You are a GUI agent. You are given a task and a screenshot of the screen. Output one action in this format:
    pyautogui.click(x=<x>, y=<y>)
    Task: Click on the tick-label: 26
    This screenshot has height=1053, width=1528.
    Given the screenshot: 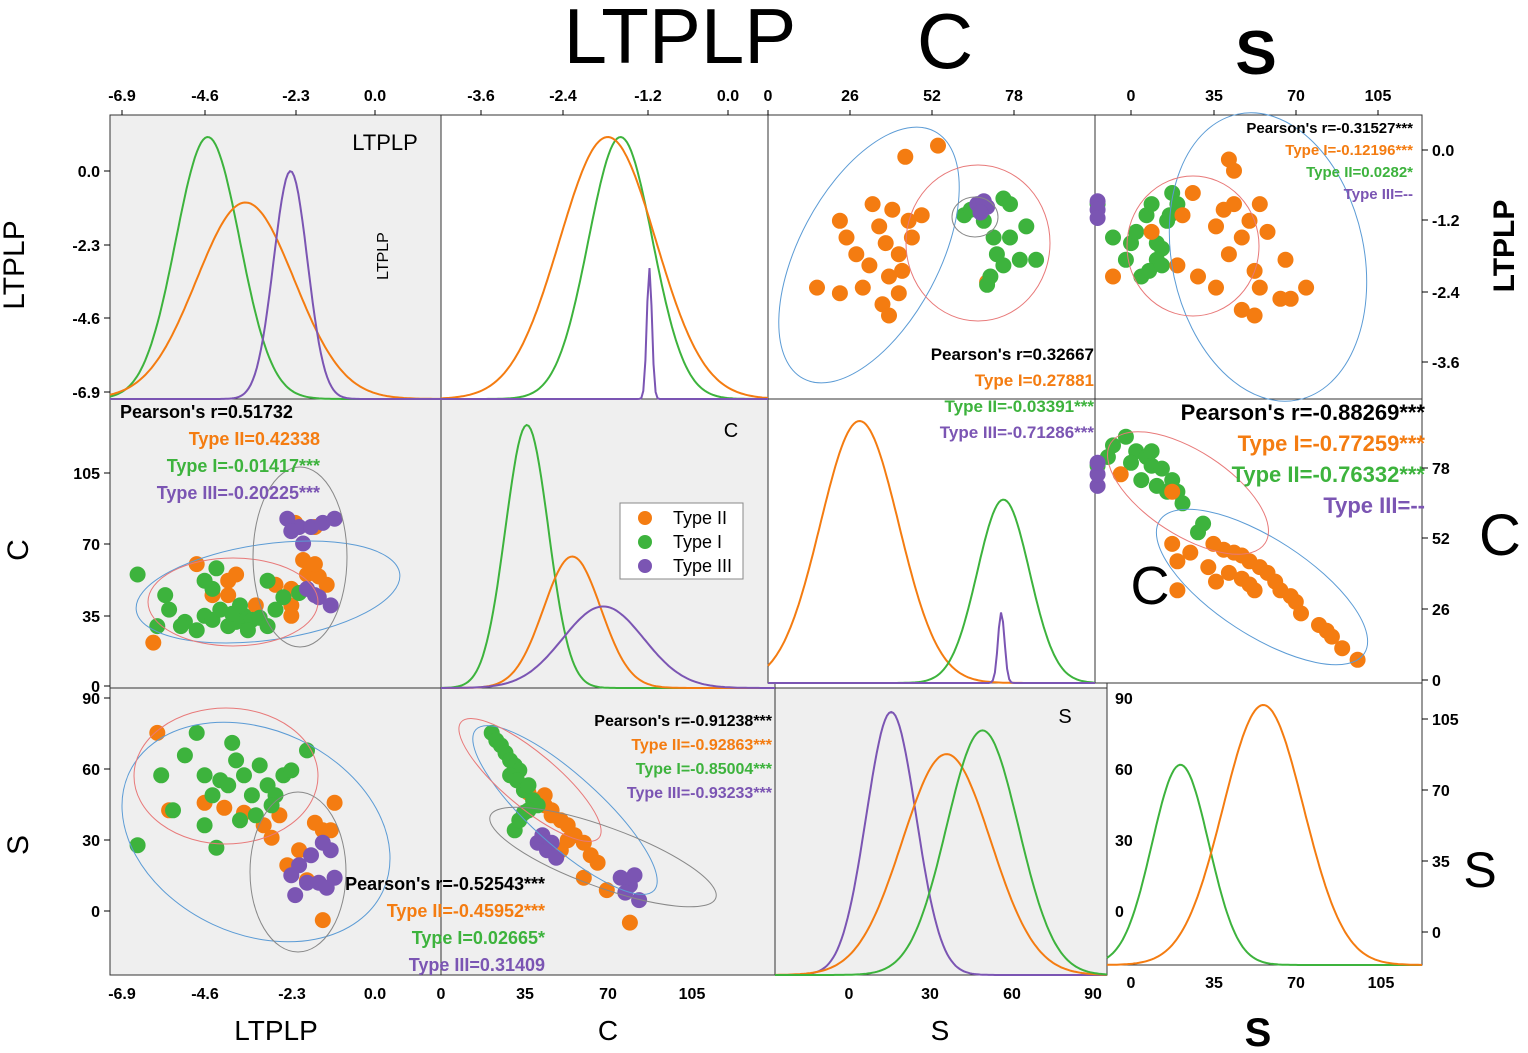 What is the action you would take?
    pyautogui.click(x=850, y=96)
    